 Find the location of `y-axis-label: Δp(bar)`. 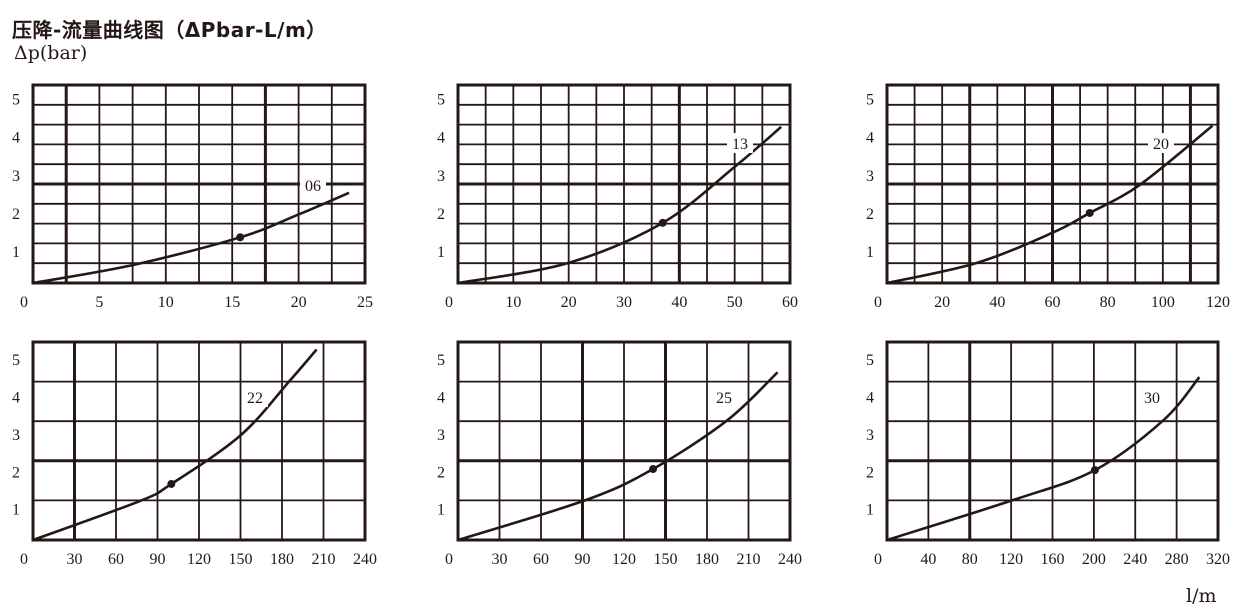

y-axis-label: Δp(bar) is located at coordinates (51, 53).